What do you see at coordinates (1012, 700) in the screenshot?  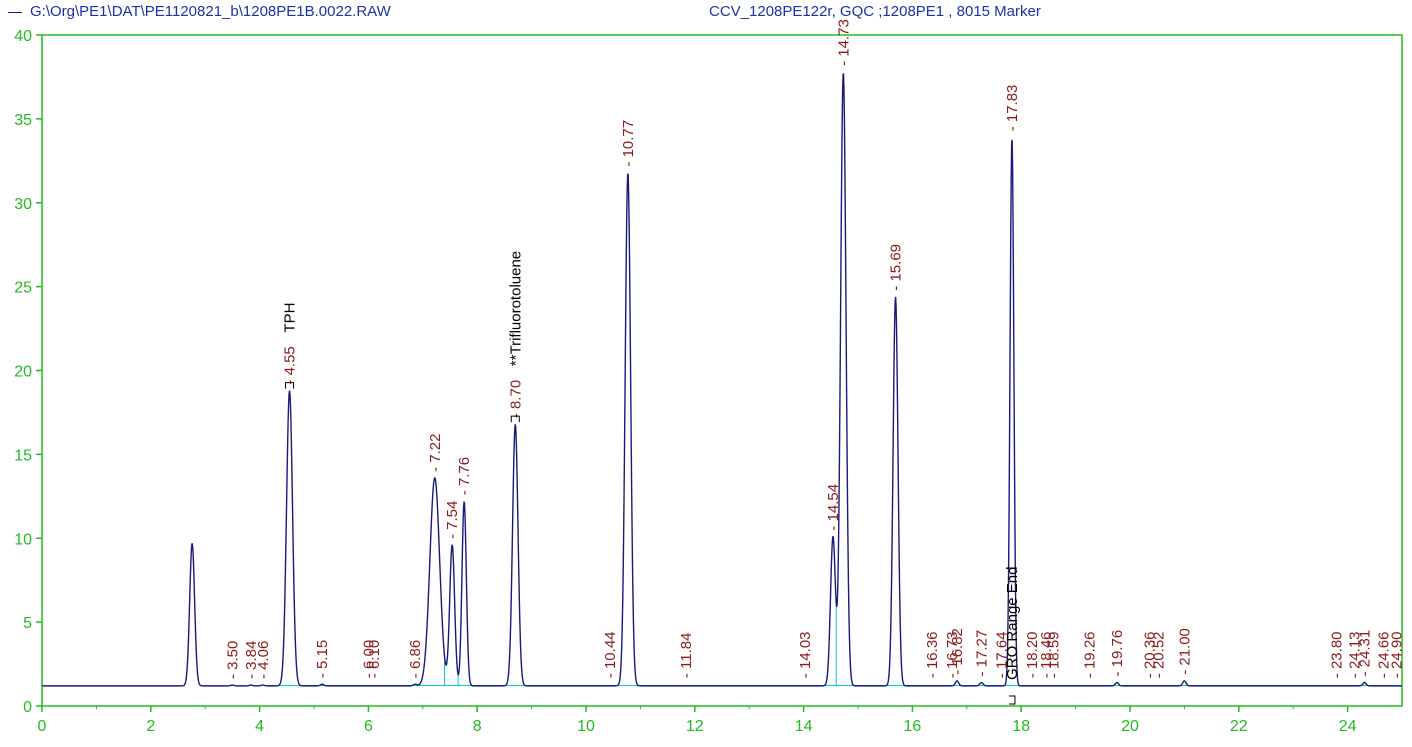 I see `range-end-marker` at bounding box center [1012, 700].